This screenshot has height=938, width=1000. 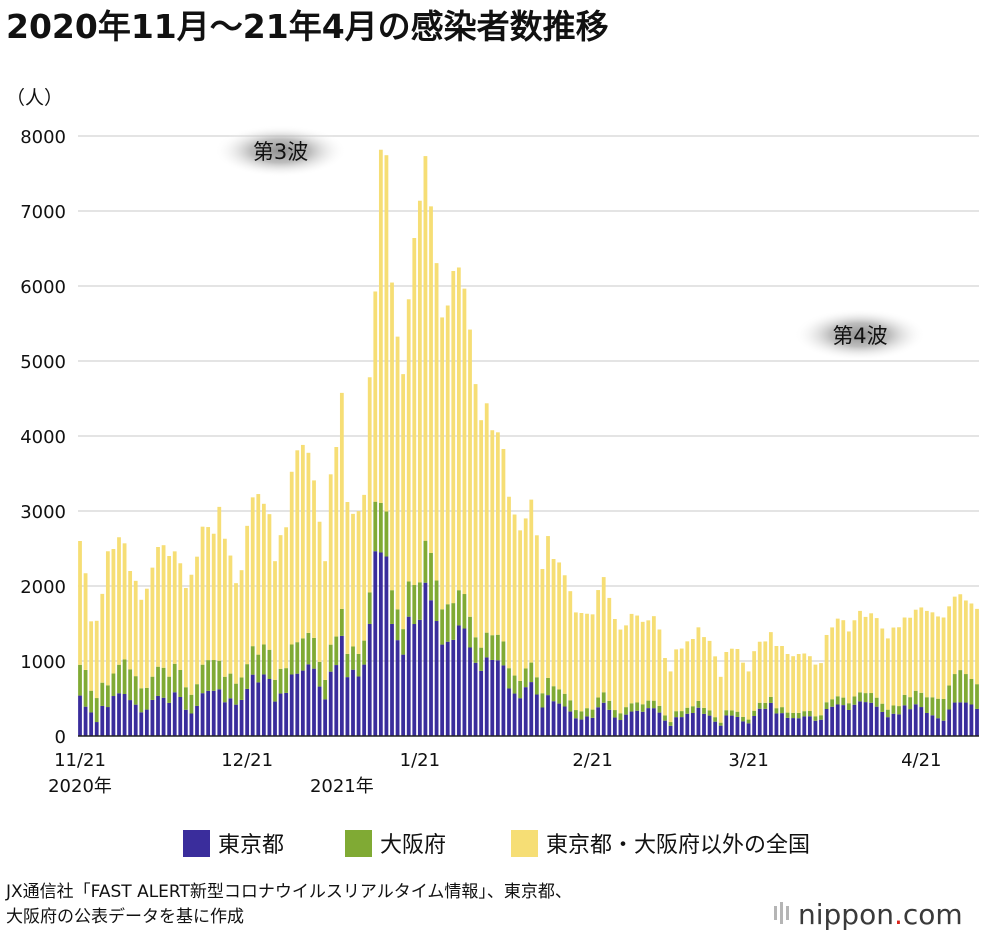 What do you see at coordinates (34, 98) in the screenshot?
I see `y-axis-unit: （人）` at bounding box center [34, 98].